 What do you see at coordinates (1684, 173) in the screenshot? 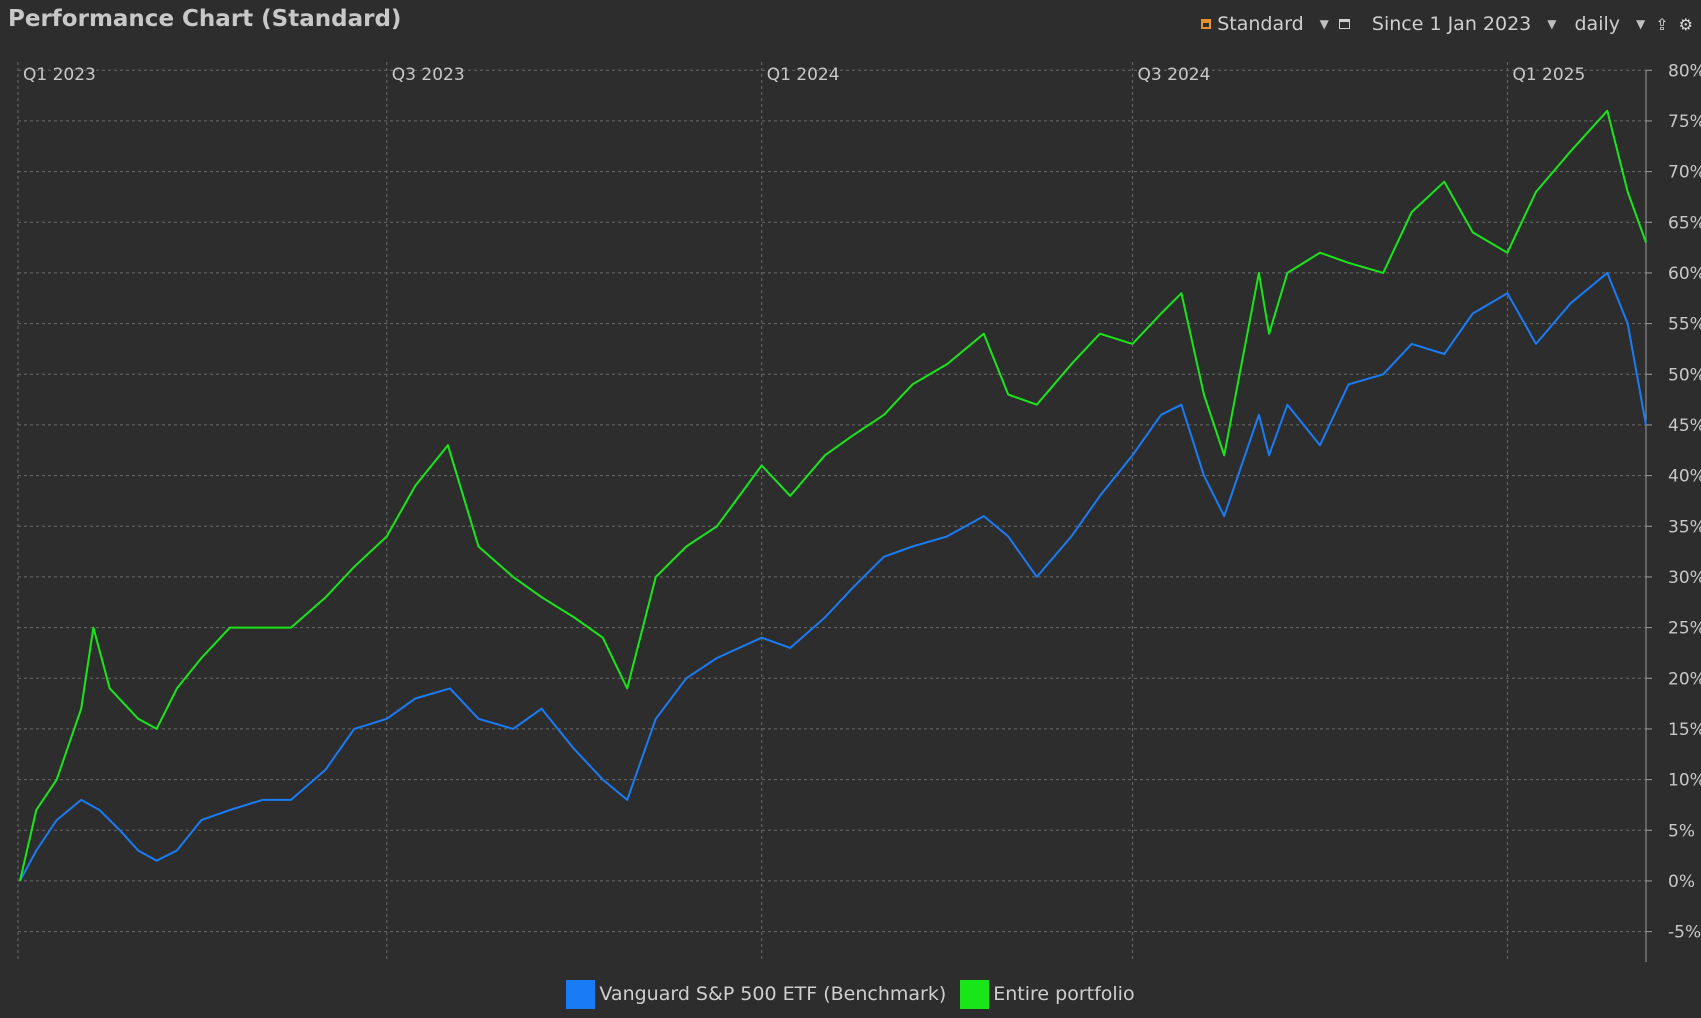
I see `y-tick-label: 70%` at bounding box center [1684, 173].